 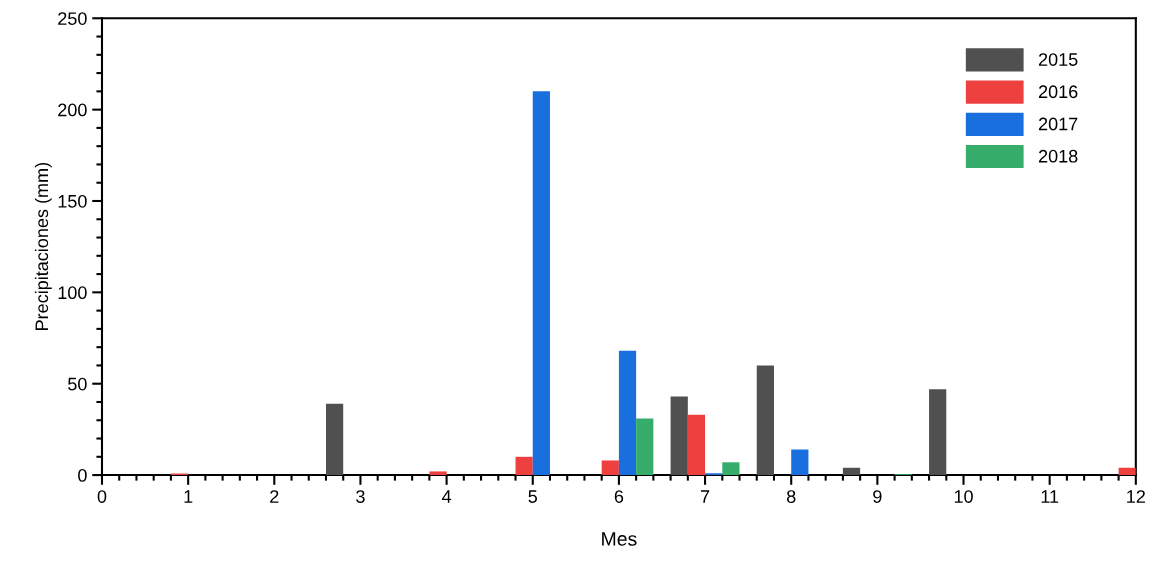 I want to click on legend-label: 2017, so click(x=1058, y=124).